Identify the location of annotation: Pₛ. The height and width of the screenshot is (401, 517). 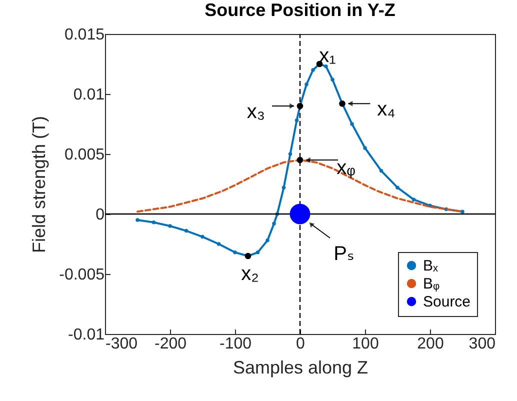
(344, 254).